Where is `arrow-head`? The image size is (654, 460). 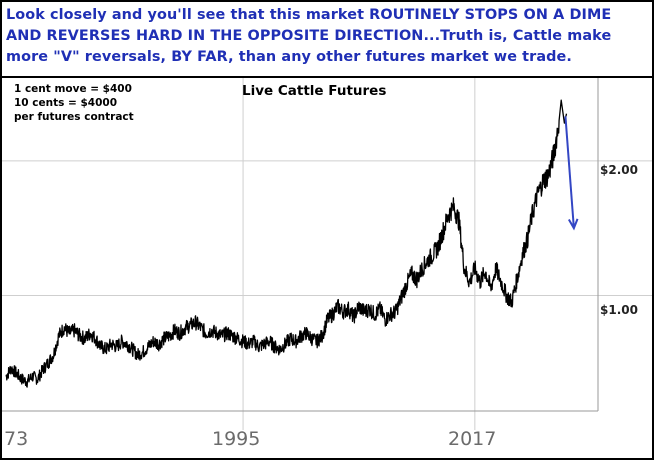
arrow-head is located at coordinates (573, 224).